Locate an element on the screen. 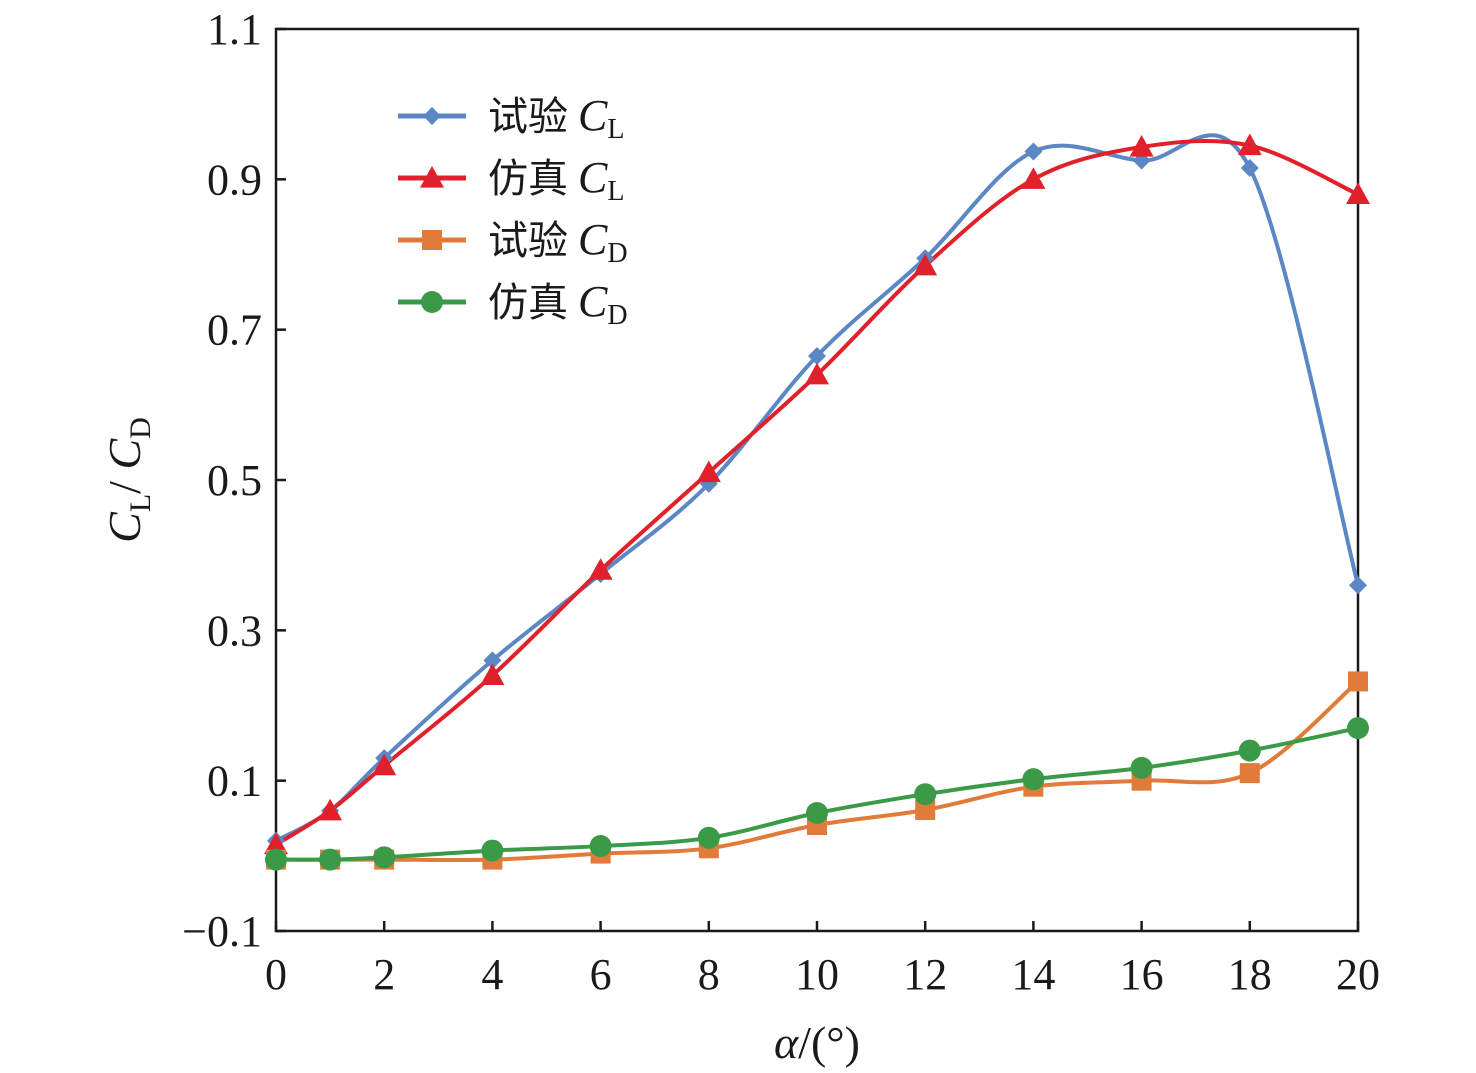 The image size is (1476, 1073). x-tick-label: 12 is located at coordinates (925, 974).